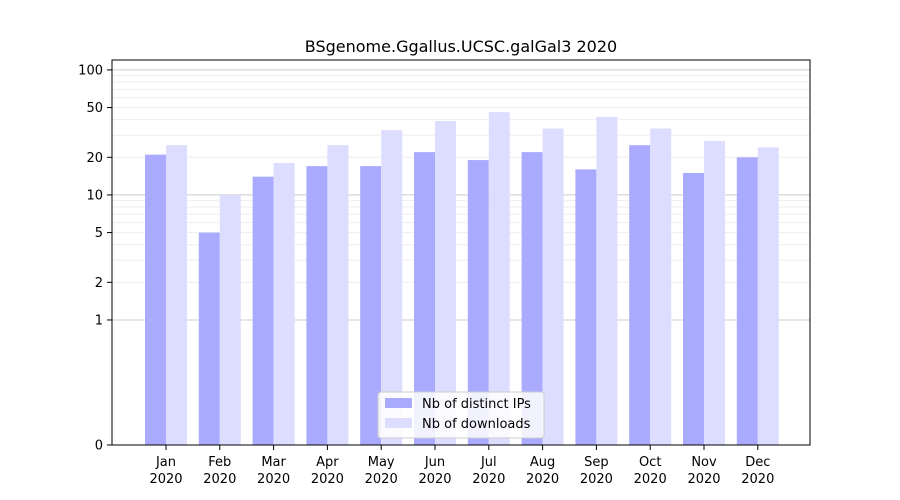 This screenshot has width=900, height=500. What do you see at coordinates (650, 462) in the screenshot?
I see `x-tick-month: Oct` at bounding box center [650, 462].